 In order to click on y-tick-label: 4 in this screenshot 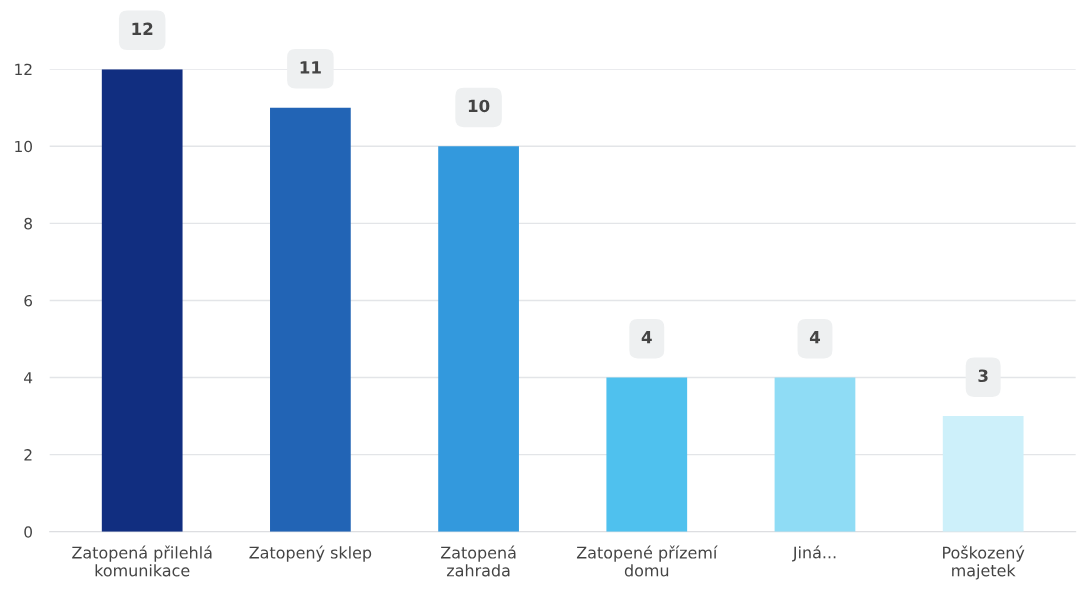, I will do `click(28, 378)`.